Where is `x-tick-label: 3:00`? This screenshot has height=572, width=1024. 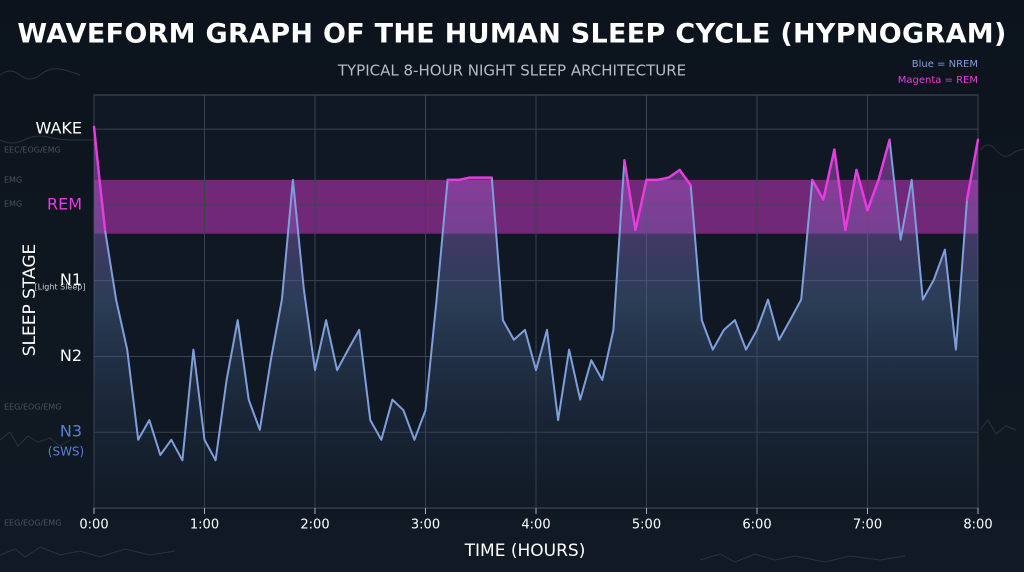 x-tick-label: 3:00 is located at coordinates (425, 525).